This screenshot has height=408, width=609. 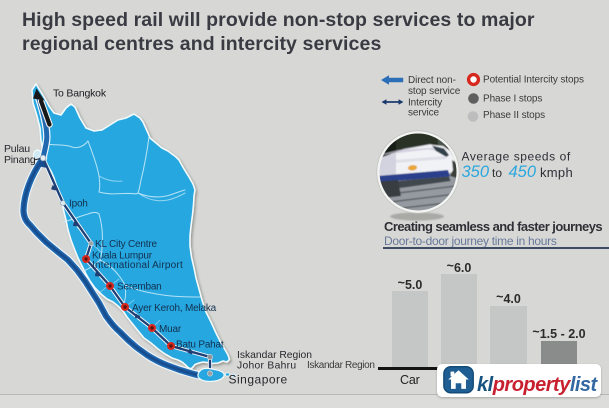 What do you see at coordinates (514, 115) in the screenshot?
I see `svg-text: Phase II stops` at bounding box center [514, 115].